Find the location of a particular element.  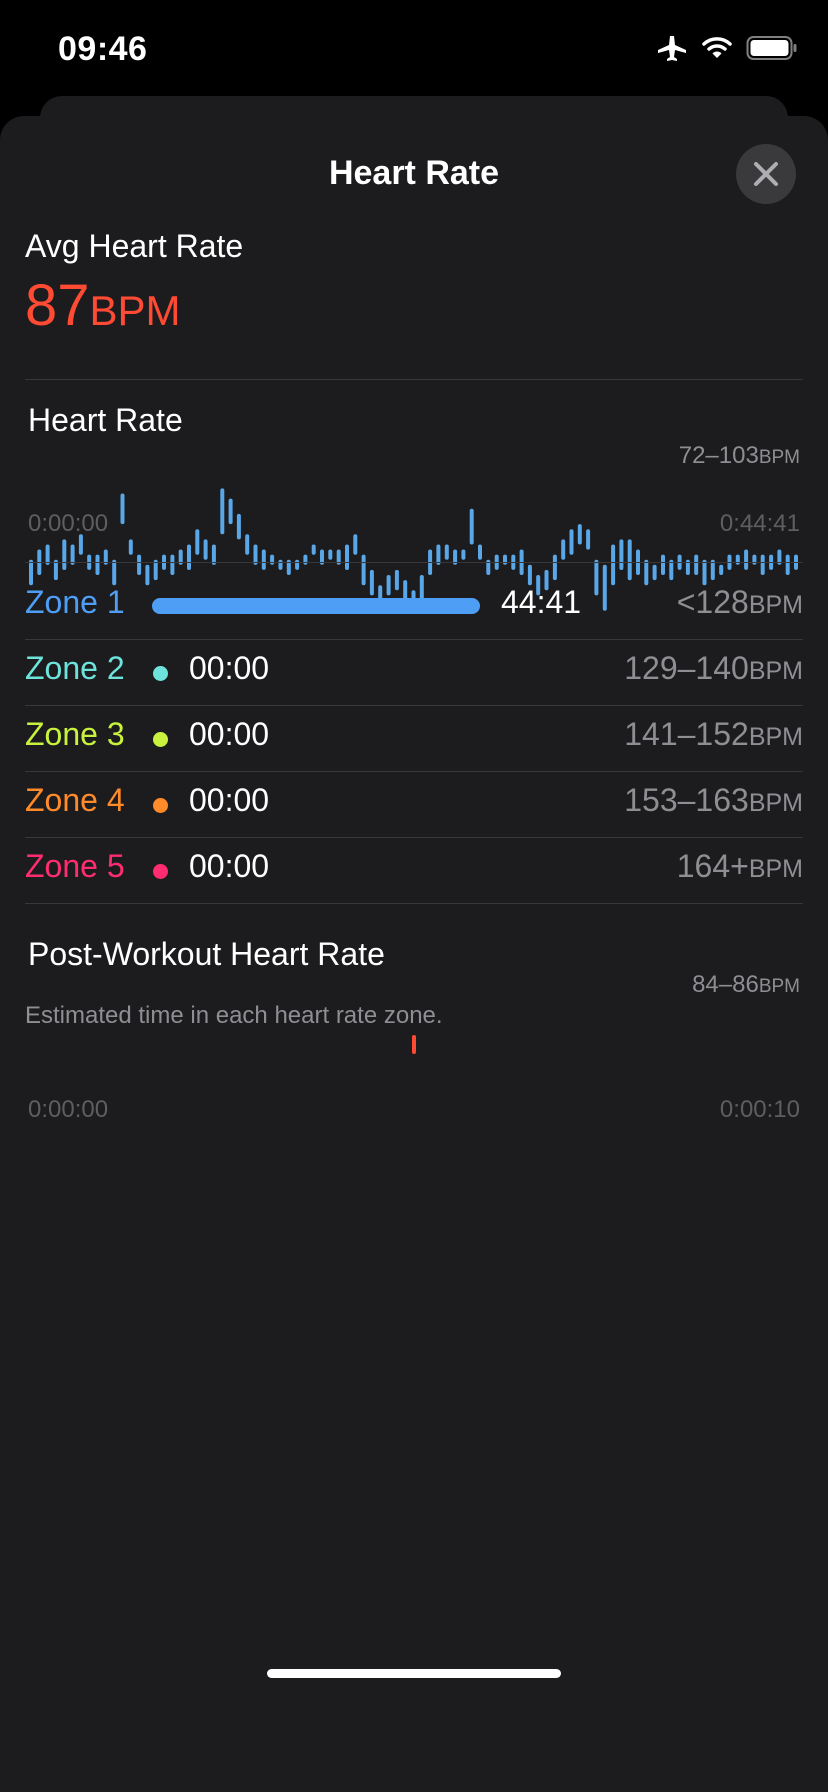

avg-heart-rate-label: Avg Heart Rate is located at coordinates (134, 246).